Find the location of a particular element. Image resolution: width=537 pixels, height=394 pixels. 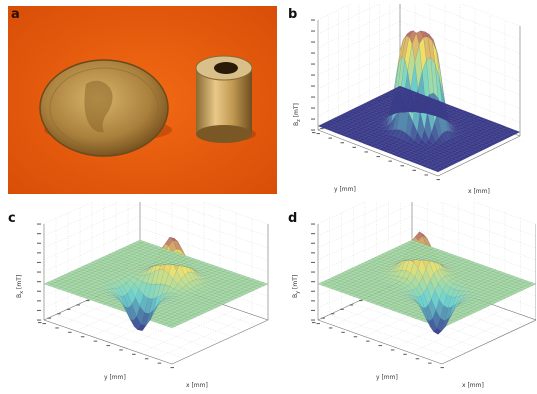

y-axis-label-c: y [mm] is located at coordinates (115, 377).